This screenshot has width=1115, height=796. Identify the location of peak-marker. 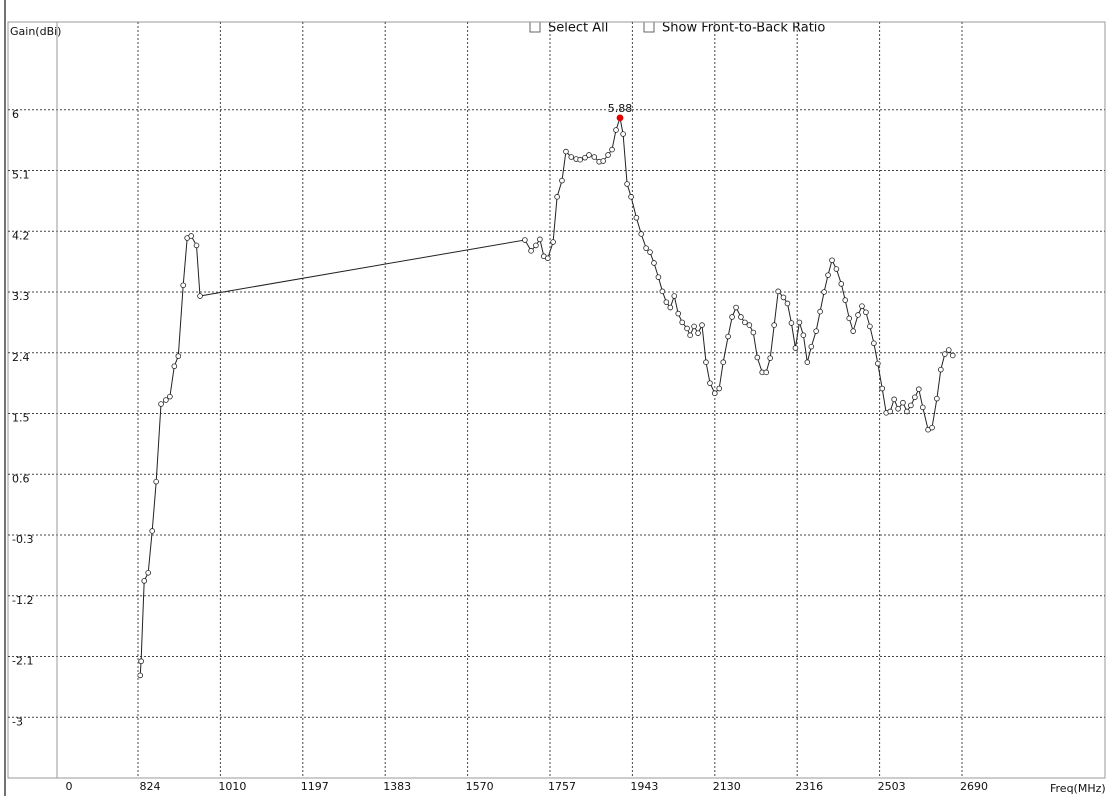
(620, 118).